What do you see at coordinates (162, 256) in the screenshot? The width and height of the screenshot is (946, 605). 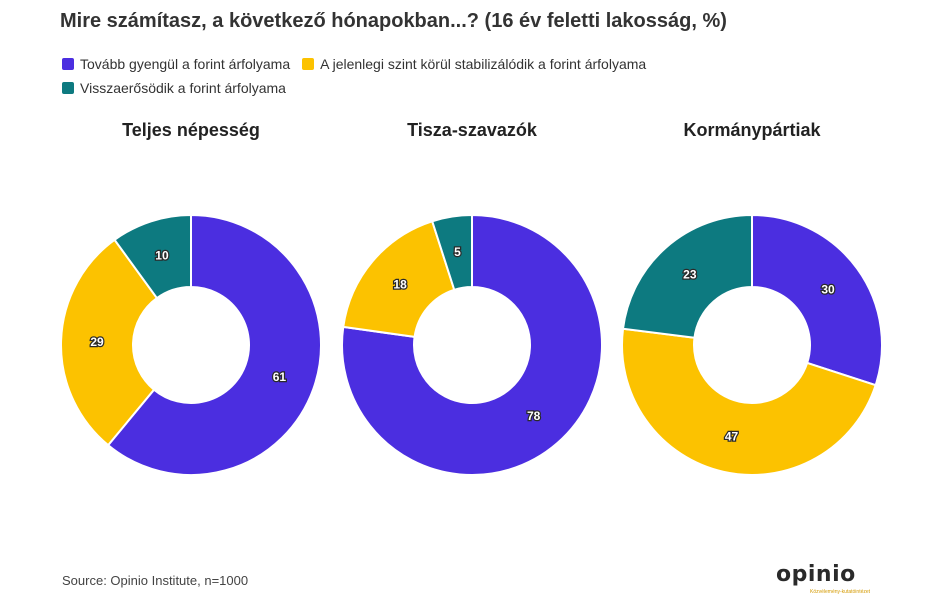 I see `data-label-total-strengthens: 10` at bounding box center [162, 256].